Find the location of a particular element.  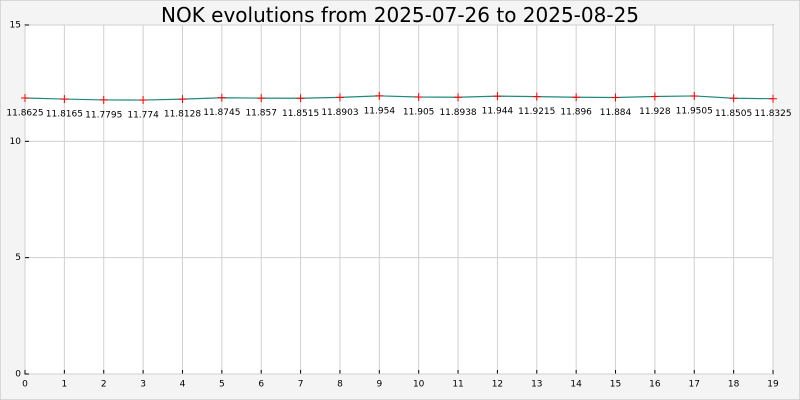

value-label: 11.944 is located at coordinates (498, 112).